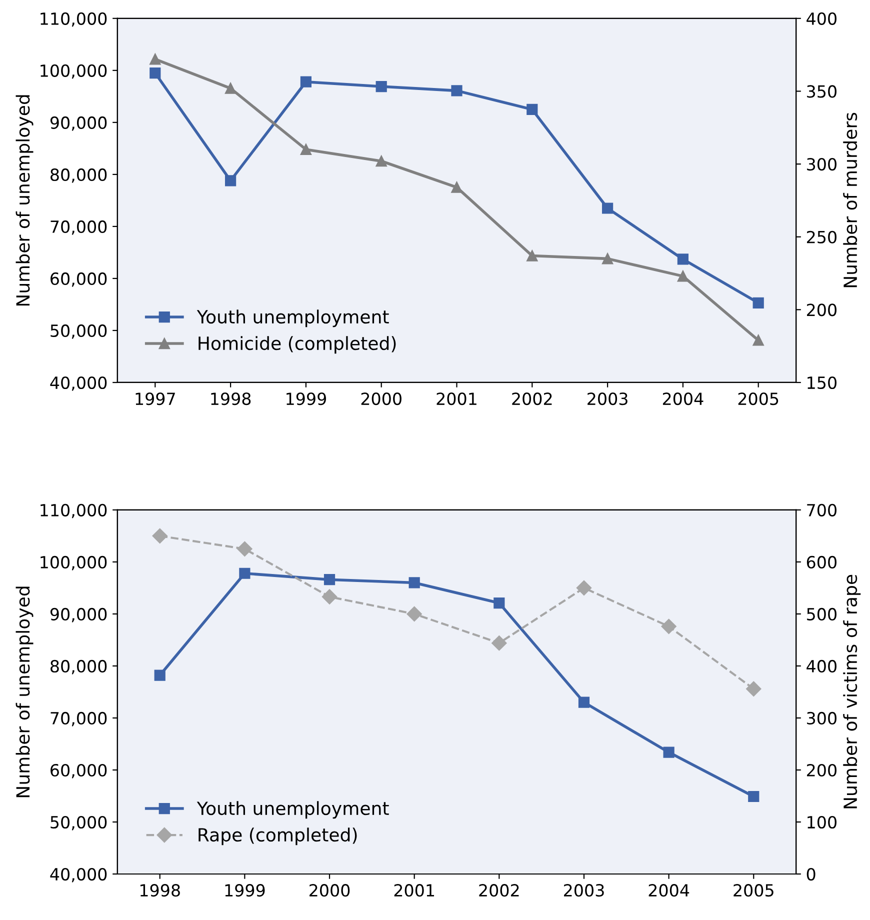 The height and width of the screenshot is (920, 870). Describe the element at coordinates (821, 91) in the screenshot. I see `y2-tick-label: 350` at that location.